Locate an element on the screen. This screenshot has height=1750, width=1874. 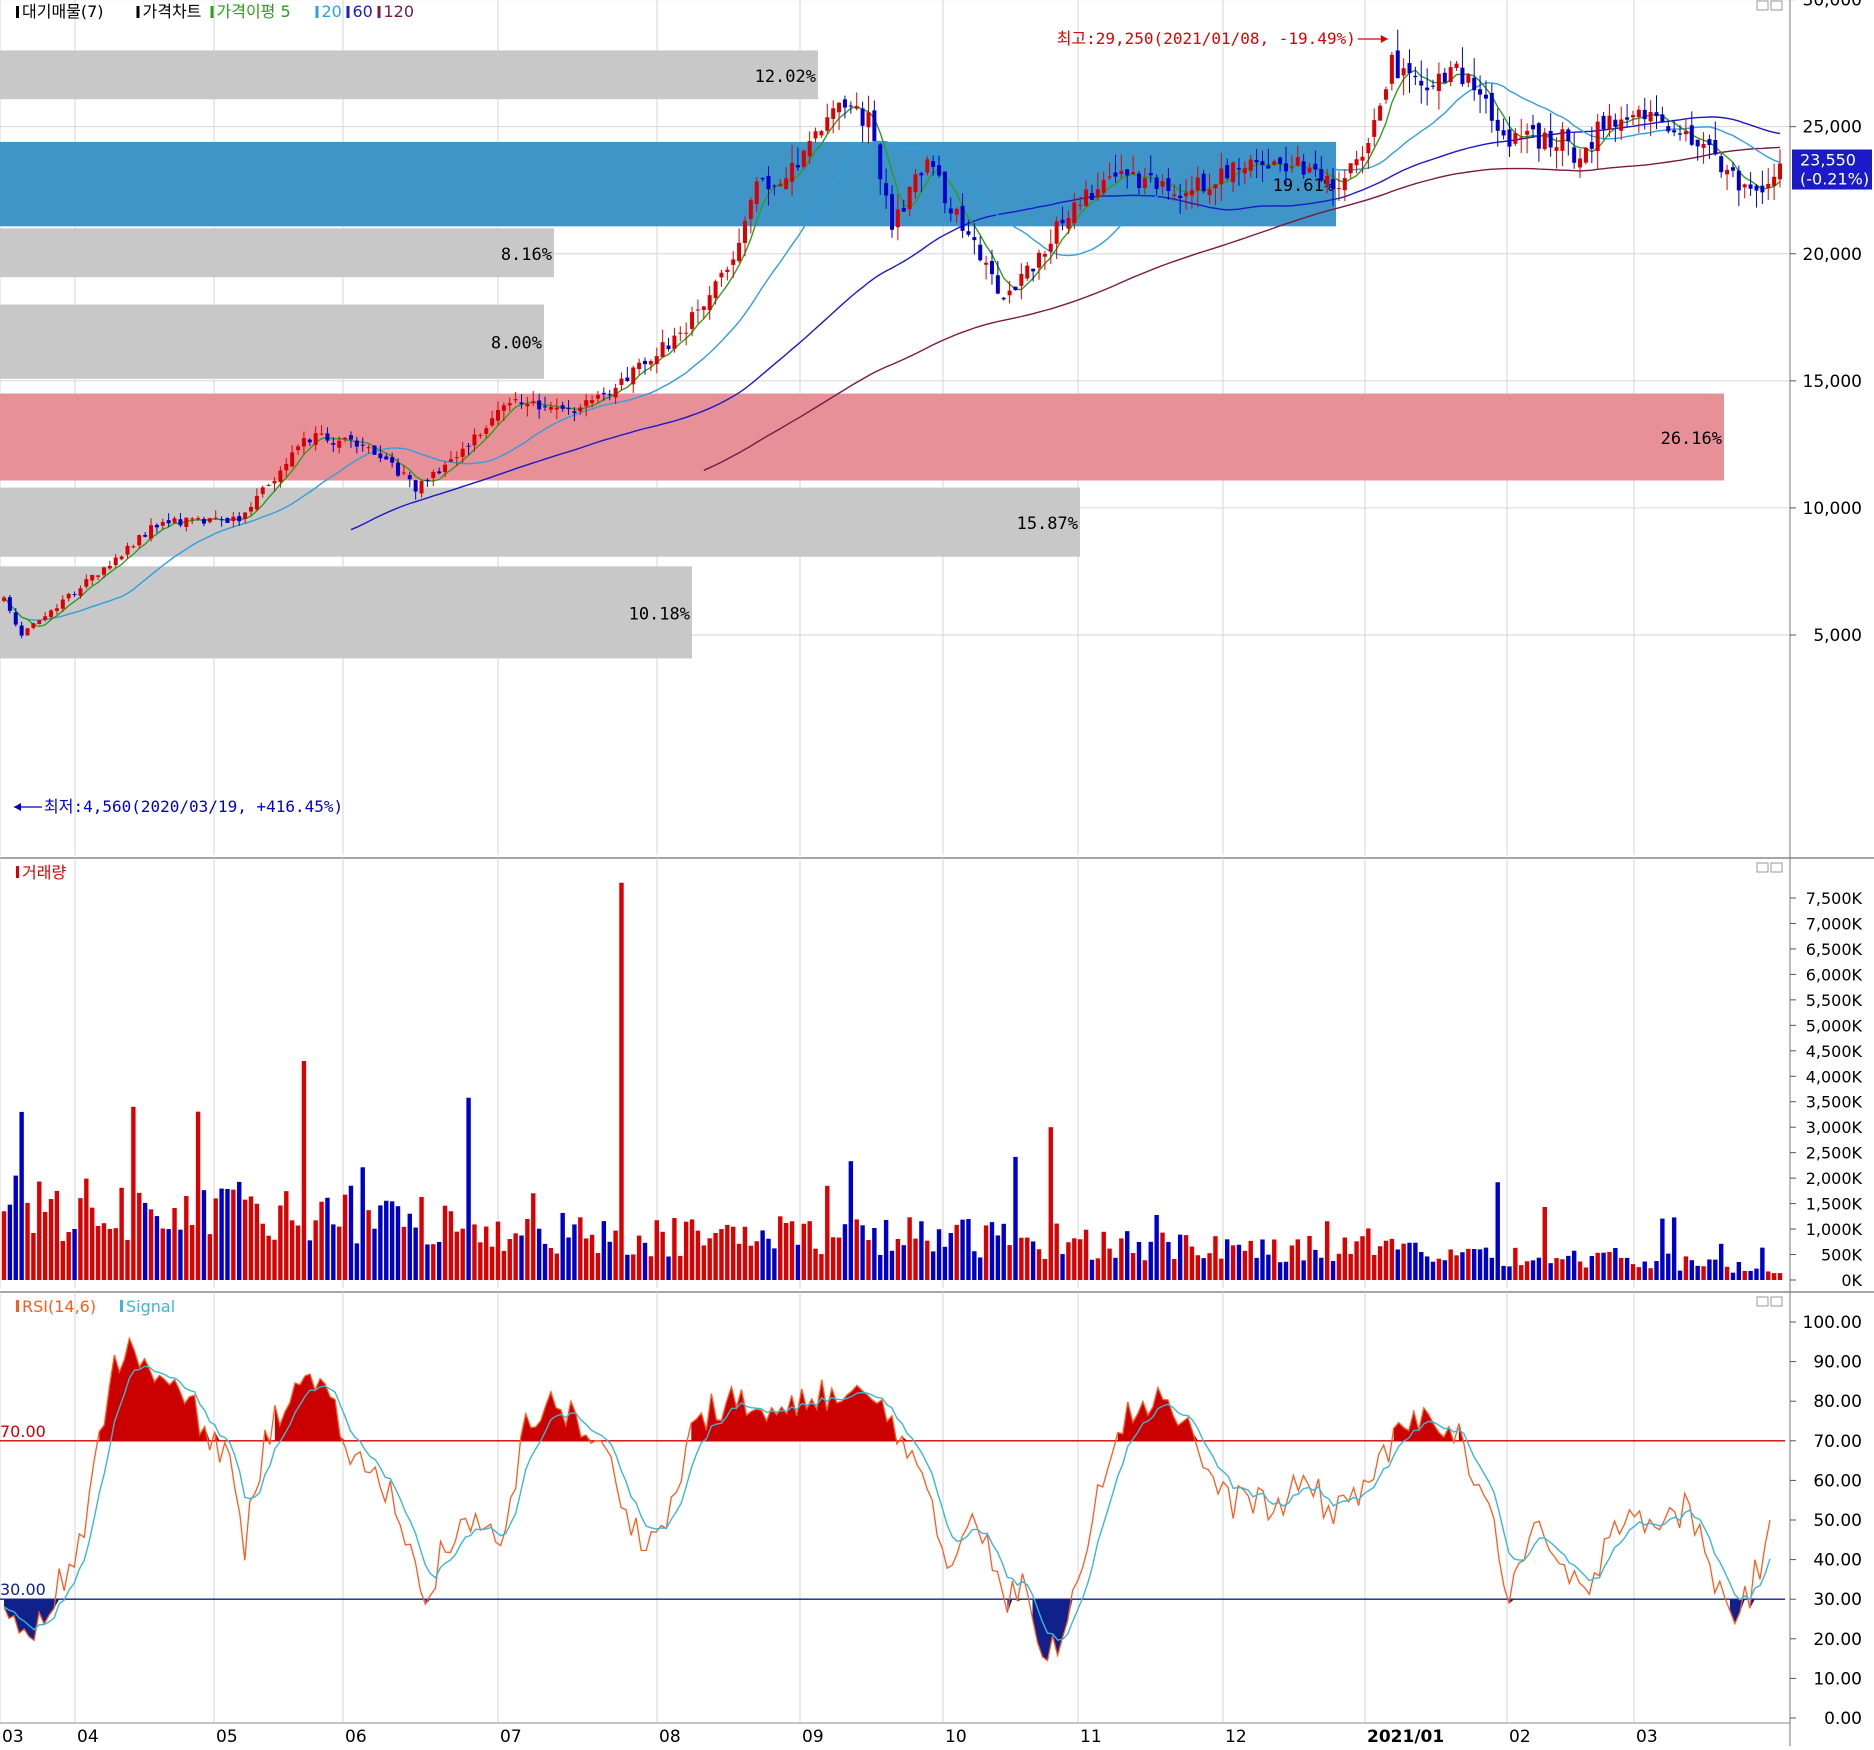
volume-tick-label: 7,000K is located at coordinates (1834, 923).